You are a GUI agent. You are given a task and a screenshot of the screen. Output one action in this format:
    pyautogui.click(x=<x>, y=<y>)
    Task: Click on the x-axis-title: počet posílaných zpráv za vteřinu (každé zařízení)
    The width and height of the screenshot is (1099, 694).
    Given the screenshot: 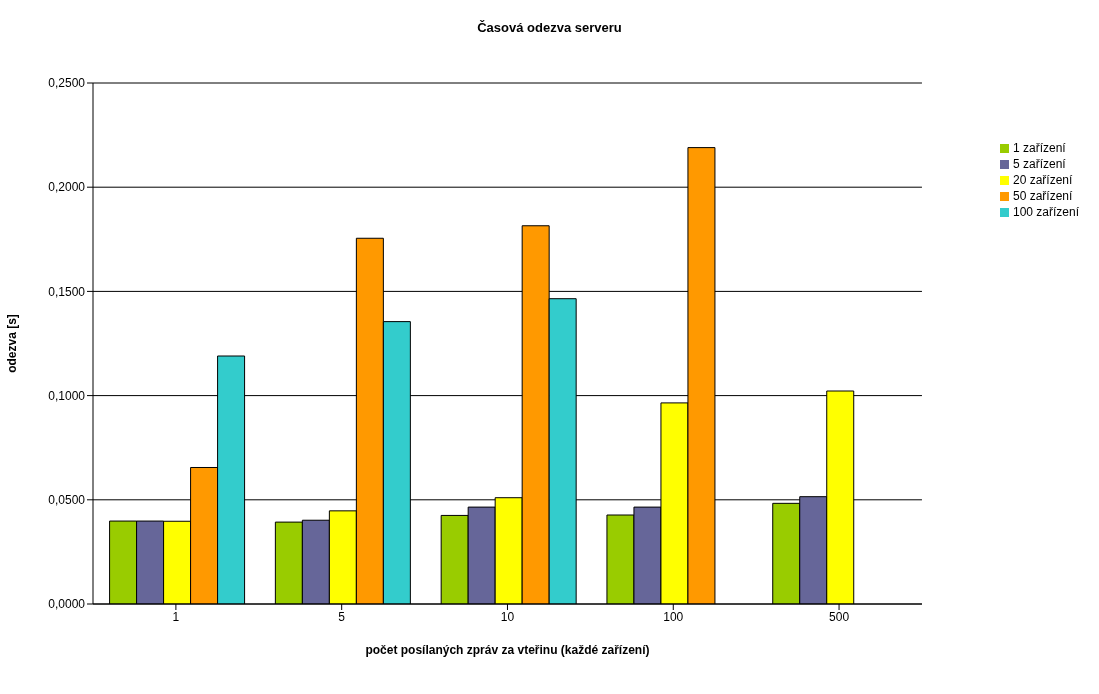 What is the action you would take?
    pyautogui.click(x=507, y=650)
    